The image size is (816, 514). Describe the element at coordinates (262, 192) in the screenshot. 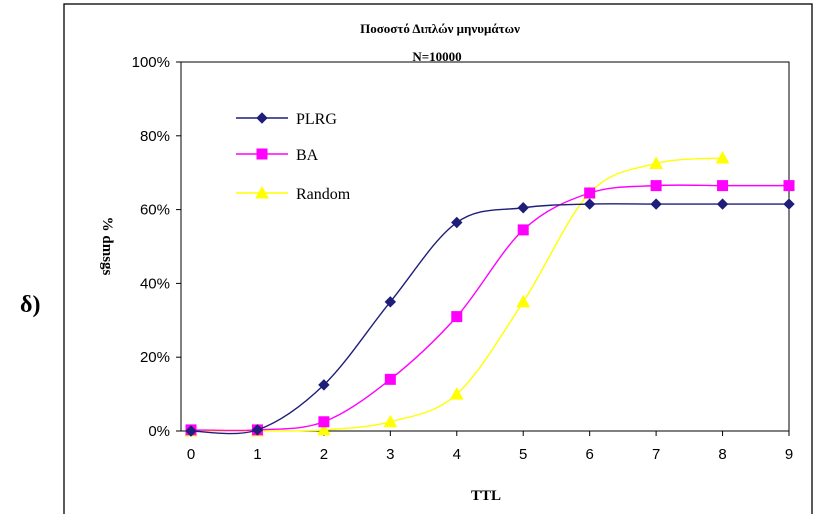

I see `legend-marker-random` at that location.